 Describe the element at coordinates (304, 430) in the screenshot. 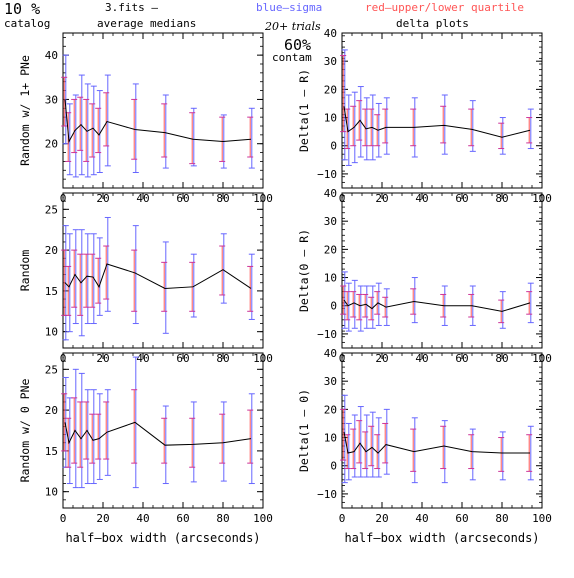

I see `y-axis-label: Delta(1 – 0)` at that location.